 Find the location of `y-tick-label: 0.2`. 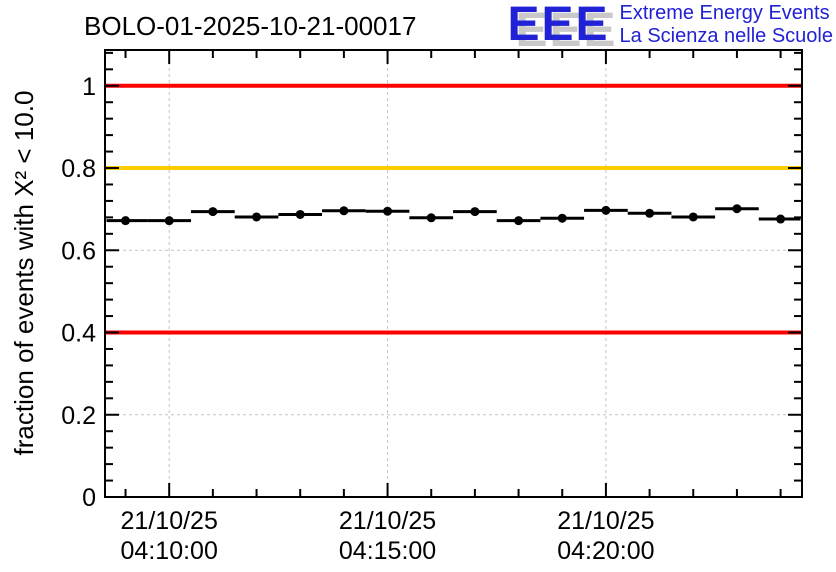

y-tick-label: 0.2 is located at coordinates (78, 416).